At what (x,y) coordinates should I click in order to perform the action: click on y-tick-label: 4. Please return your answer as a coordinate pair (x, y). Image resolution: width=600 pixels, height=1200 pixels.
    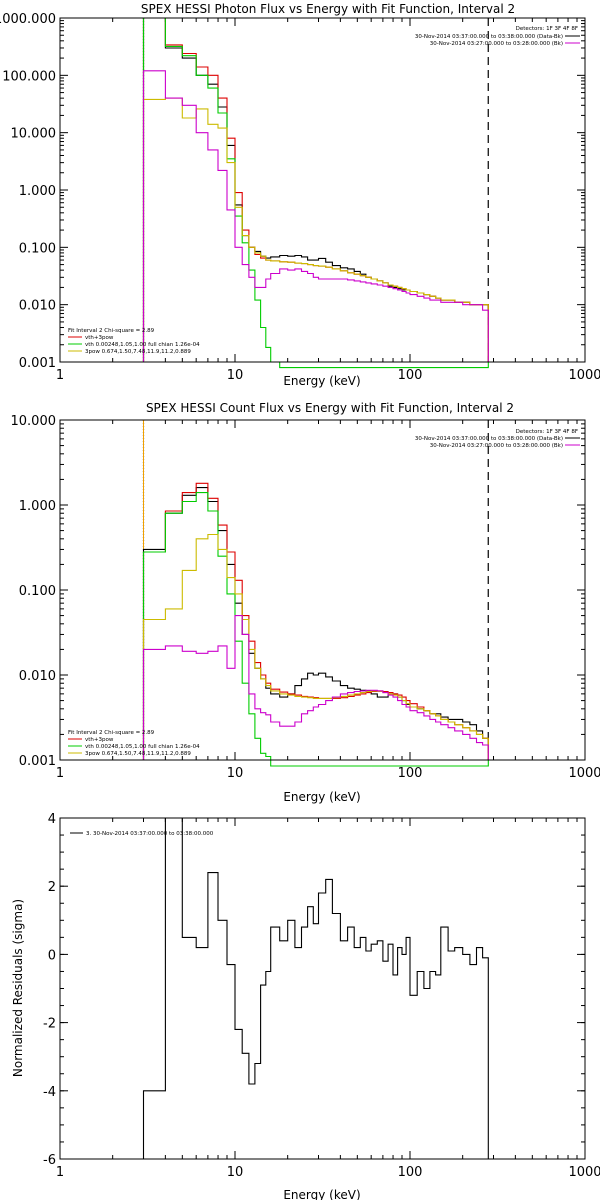
    Looking at the image, I should click on (52, 819).